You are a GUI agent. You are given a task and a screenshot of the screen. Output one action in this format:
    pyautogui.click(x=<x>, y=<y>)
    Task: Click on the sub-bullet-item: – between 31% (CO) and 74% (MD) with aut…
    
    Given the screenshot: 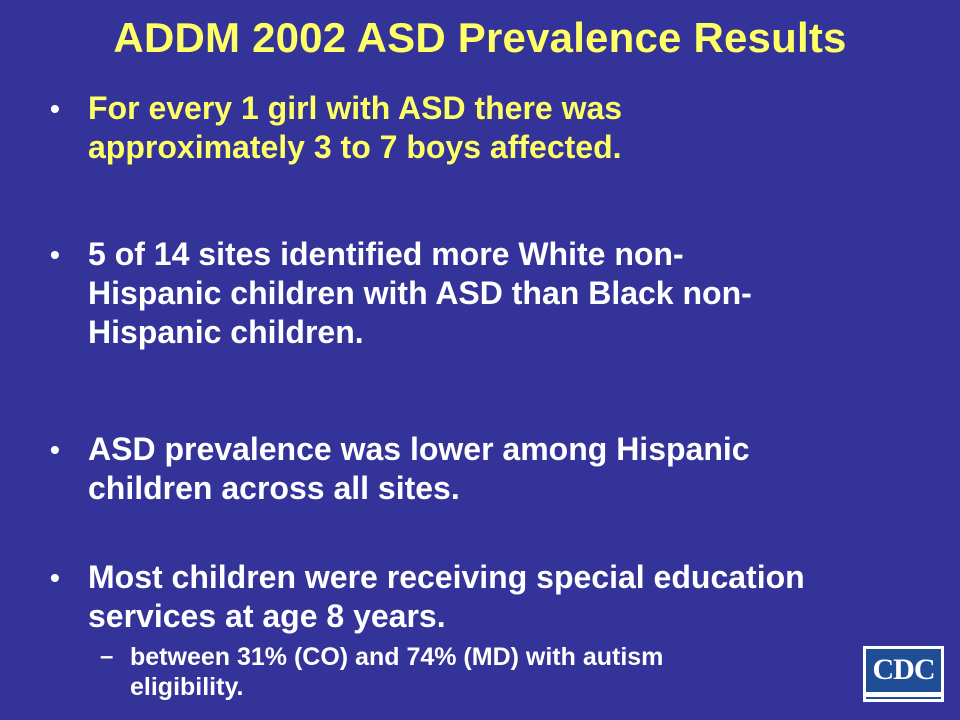 What is the action you would take?
    pyautogui.click(x=470, y=672)
    